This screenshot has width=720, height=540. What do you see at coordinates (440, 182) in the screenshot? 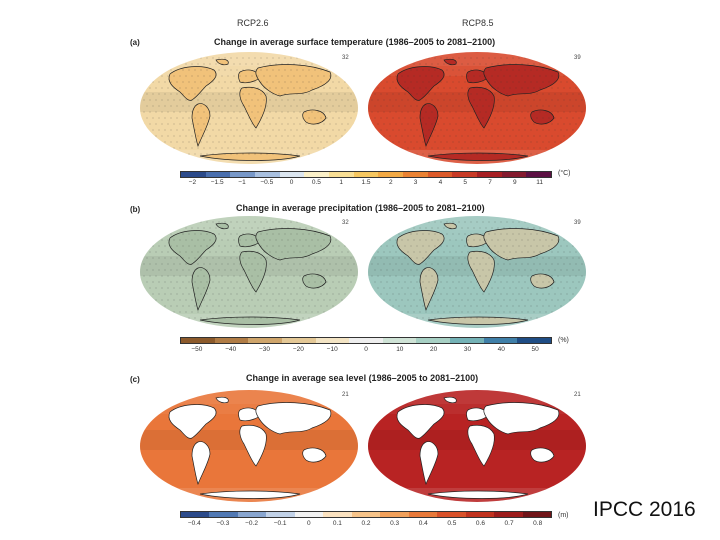
I see `colorbar-tick-label: 4` at bounding box center [440, 182].